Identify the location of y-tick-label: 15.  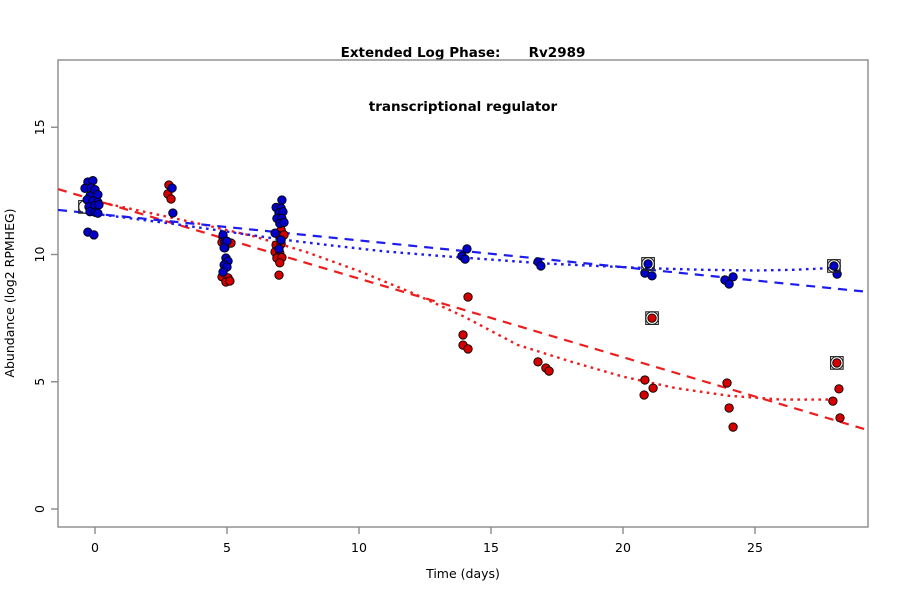
(39, 127).